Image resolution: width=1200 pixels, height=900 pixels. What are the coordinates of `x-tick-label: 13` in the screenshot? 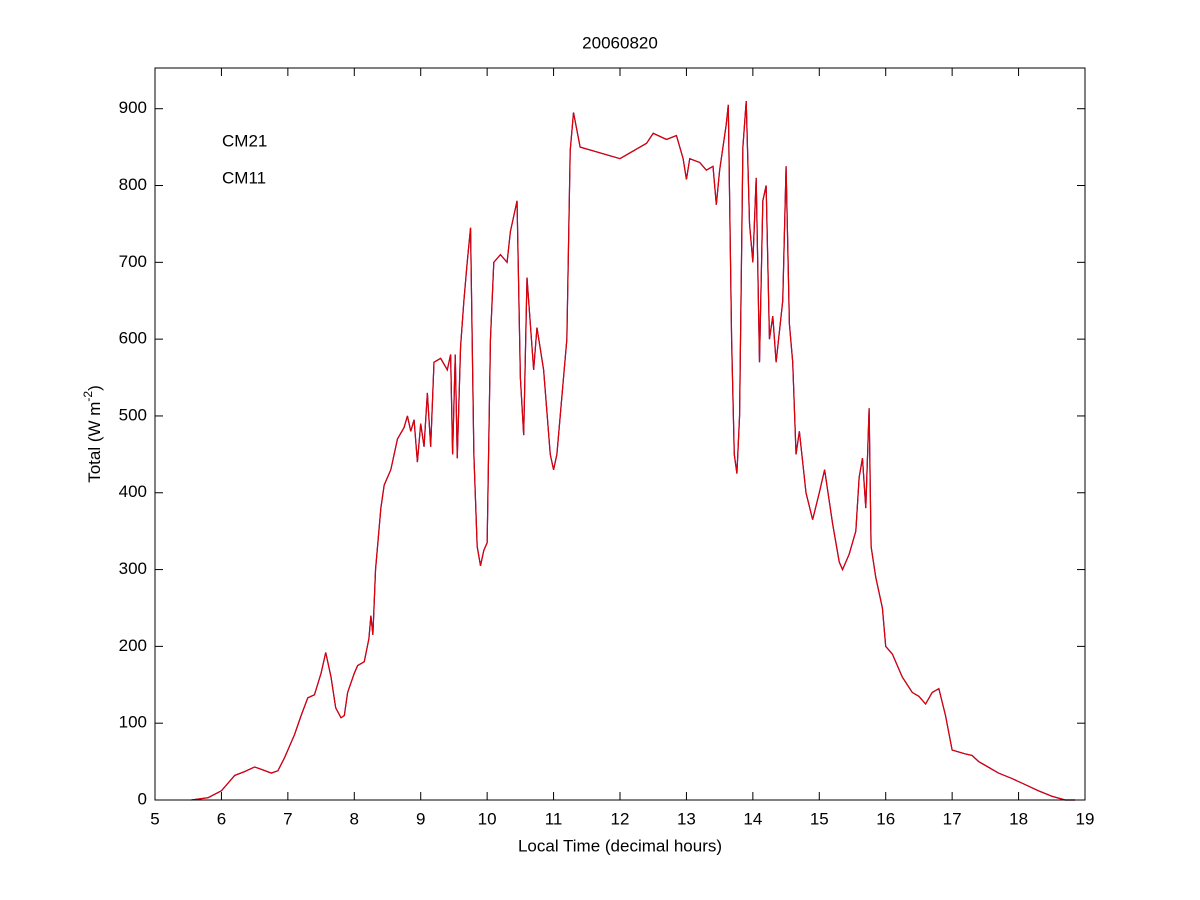 It's located at (686, 818).